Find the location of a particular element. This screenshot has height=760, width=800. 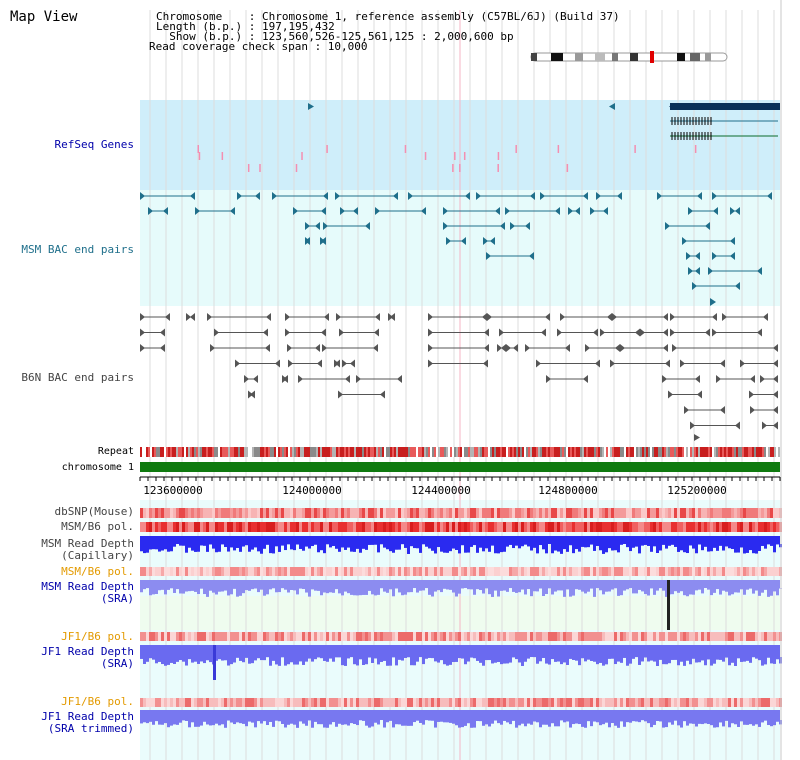

track-label-refseq-genes: RefSeq Genes is located at coordinates (94, 144).